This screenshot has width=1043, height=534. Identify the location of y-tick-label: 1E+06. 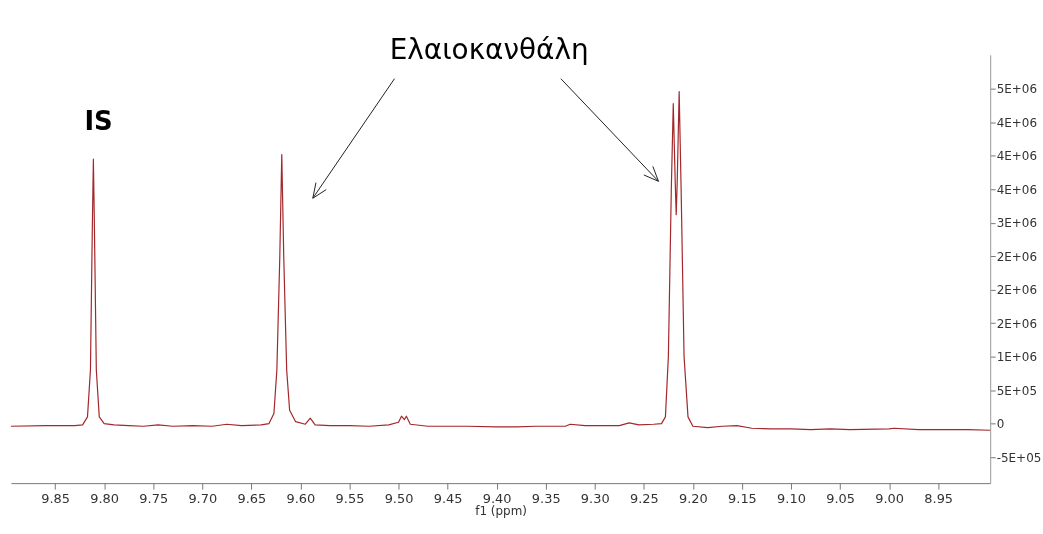
(1017, 357).